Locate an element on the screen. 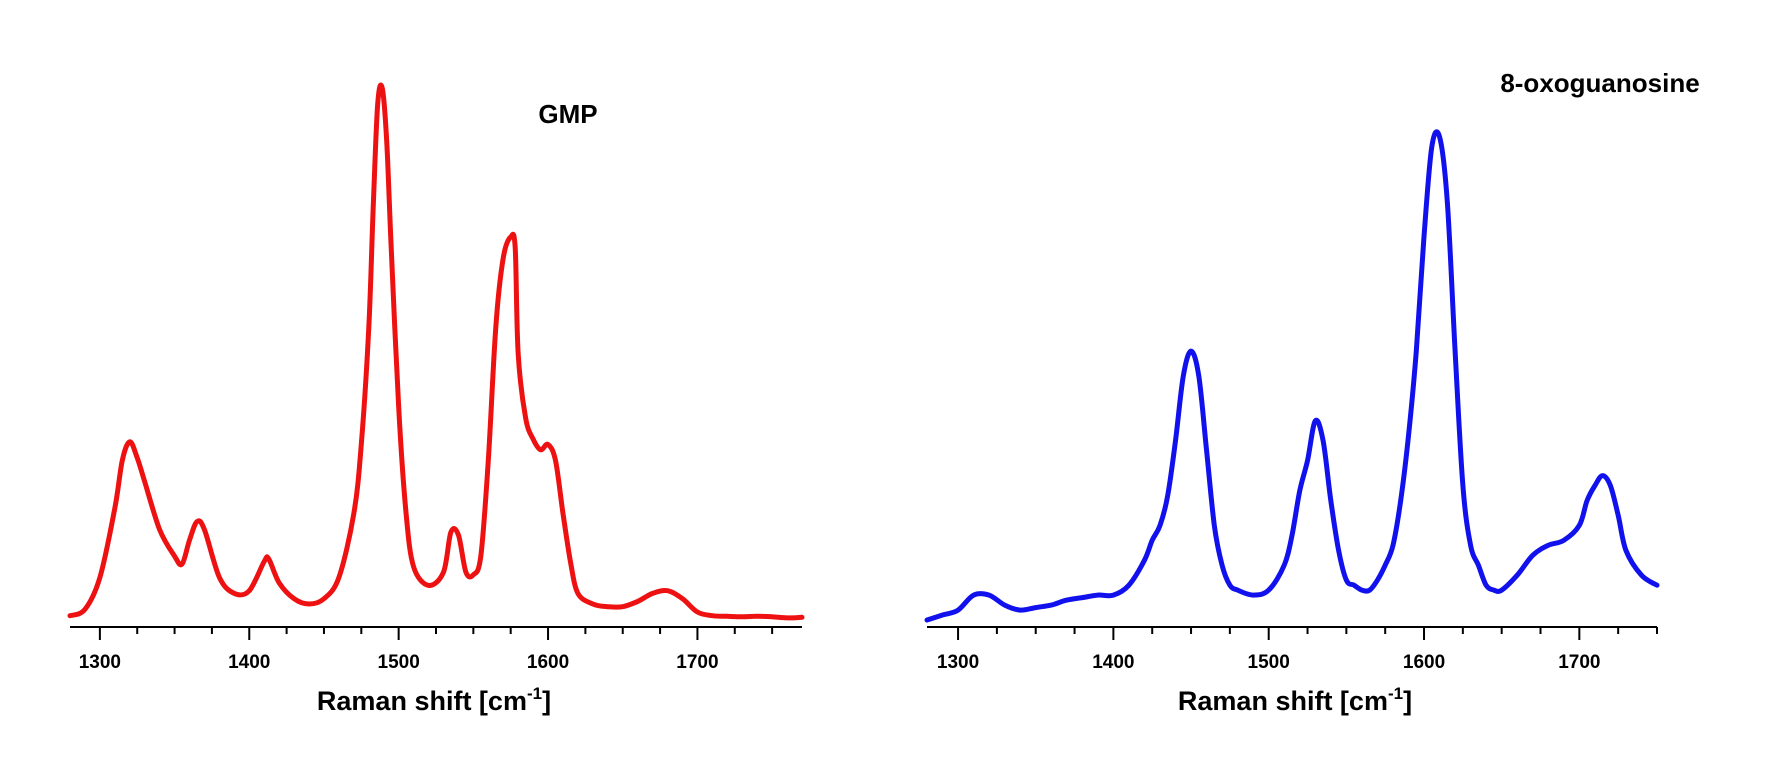 Image resolution: width=1777 pixels, height=773 pixels. x-axis-title-8-oxoguanosine: Raman shift [cm-1] is located at coordinates (1295, 700).